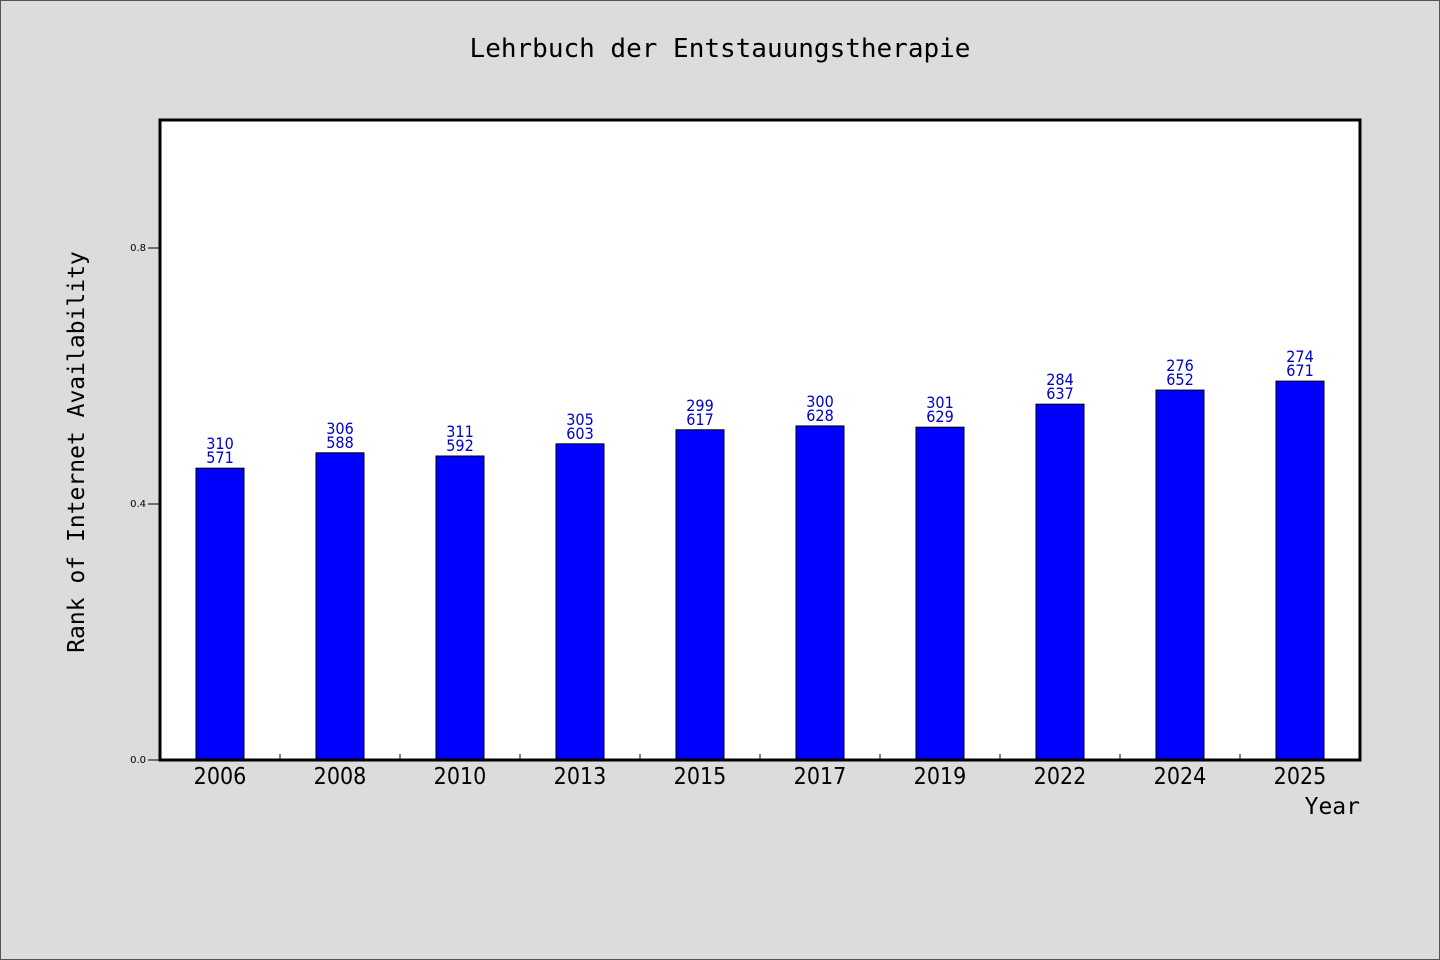  Describe the element at coordinates (939, 402) in the screenshot. I see `bar-label-top: 301` at that location.